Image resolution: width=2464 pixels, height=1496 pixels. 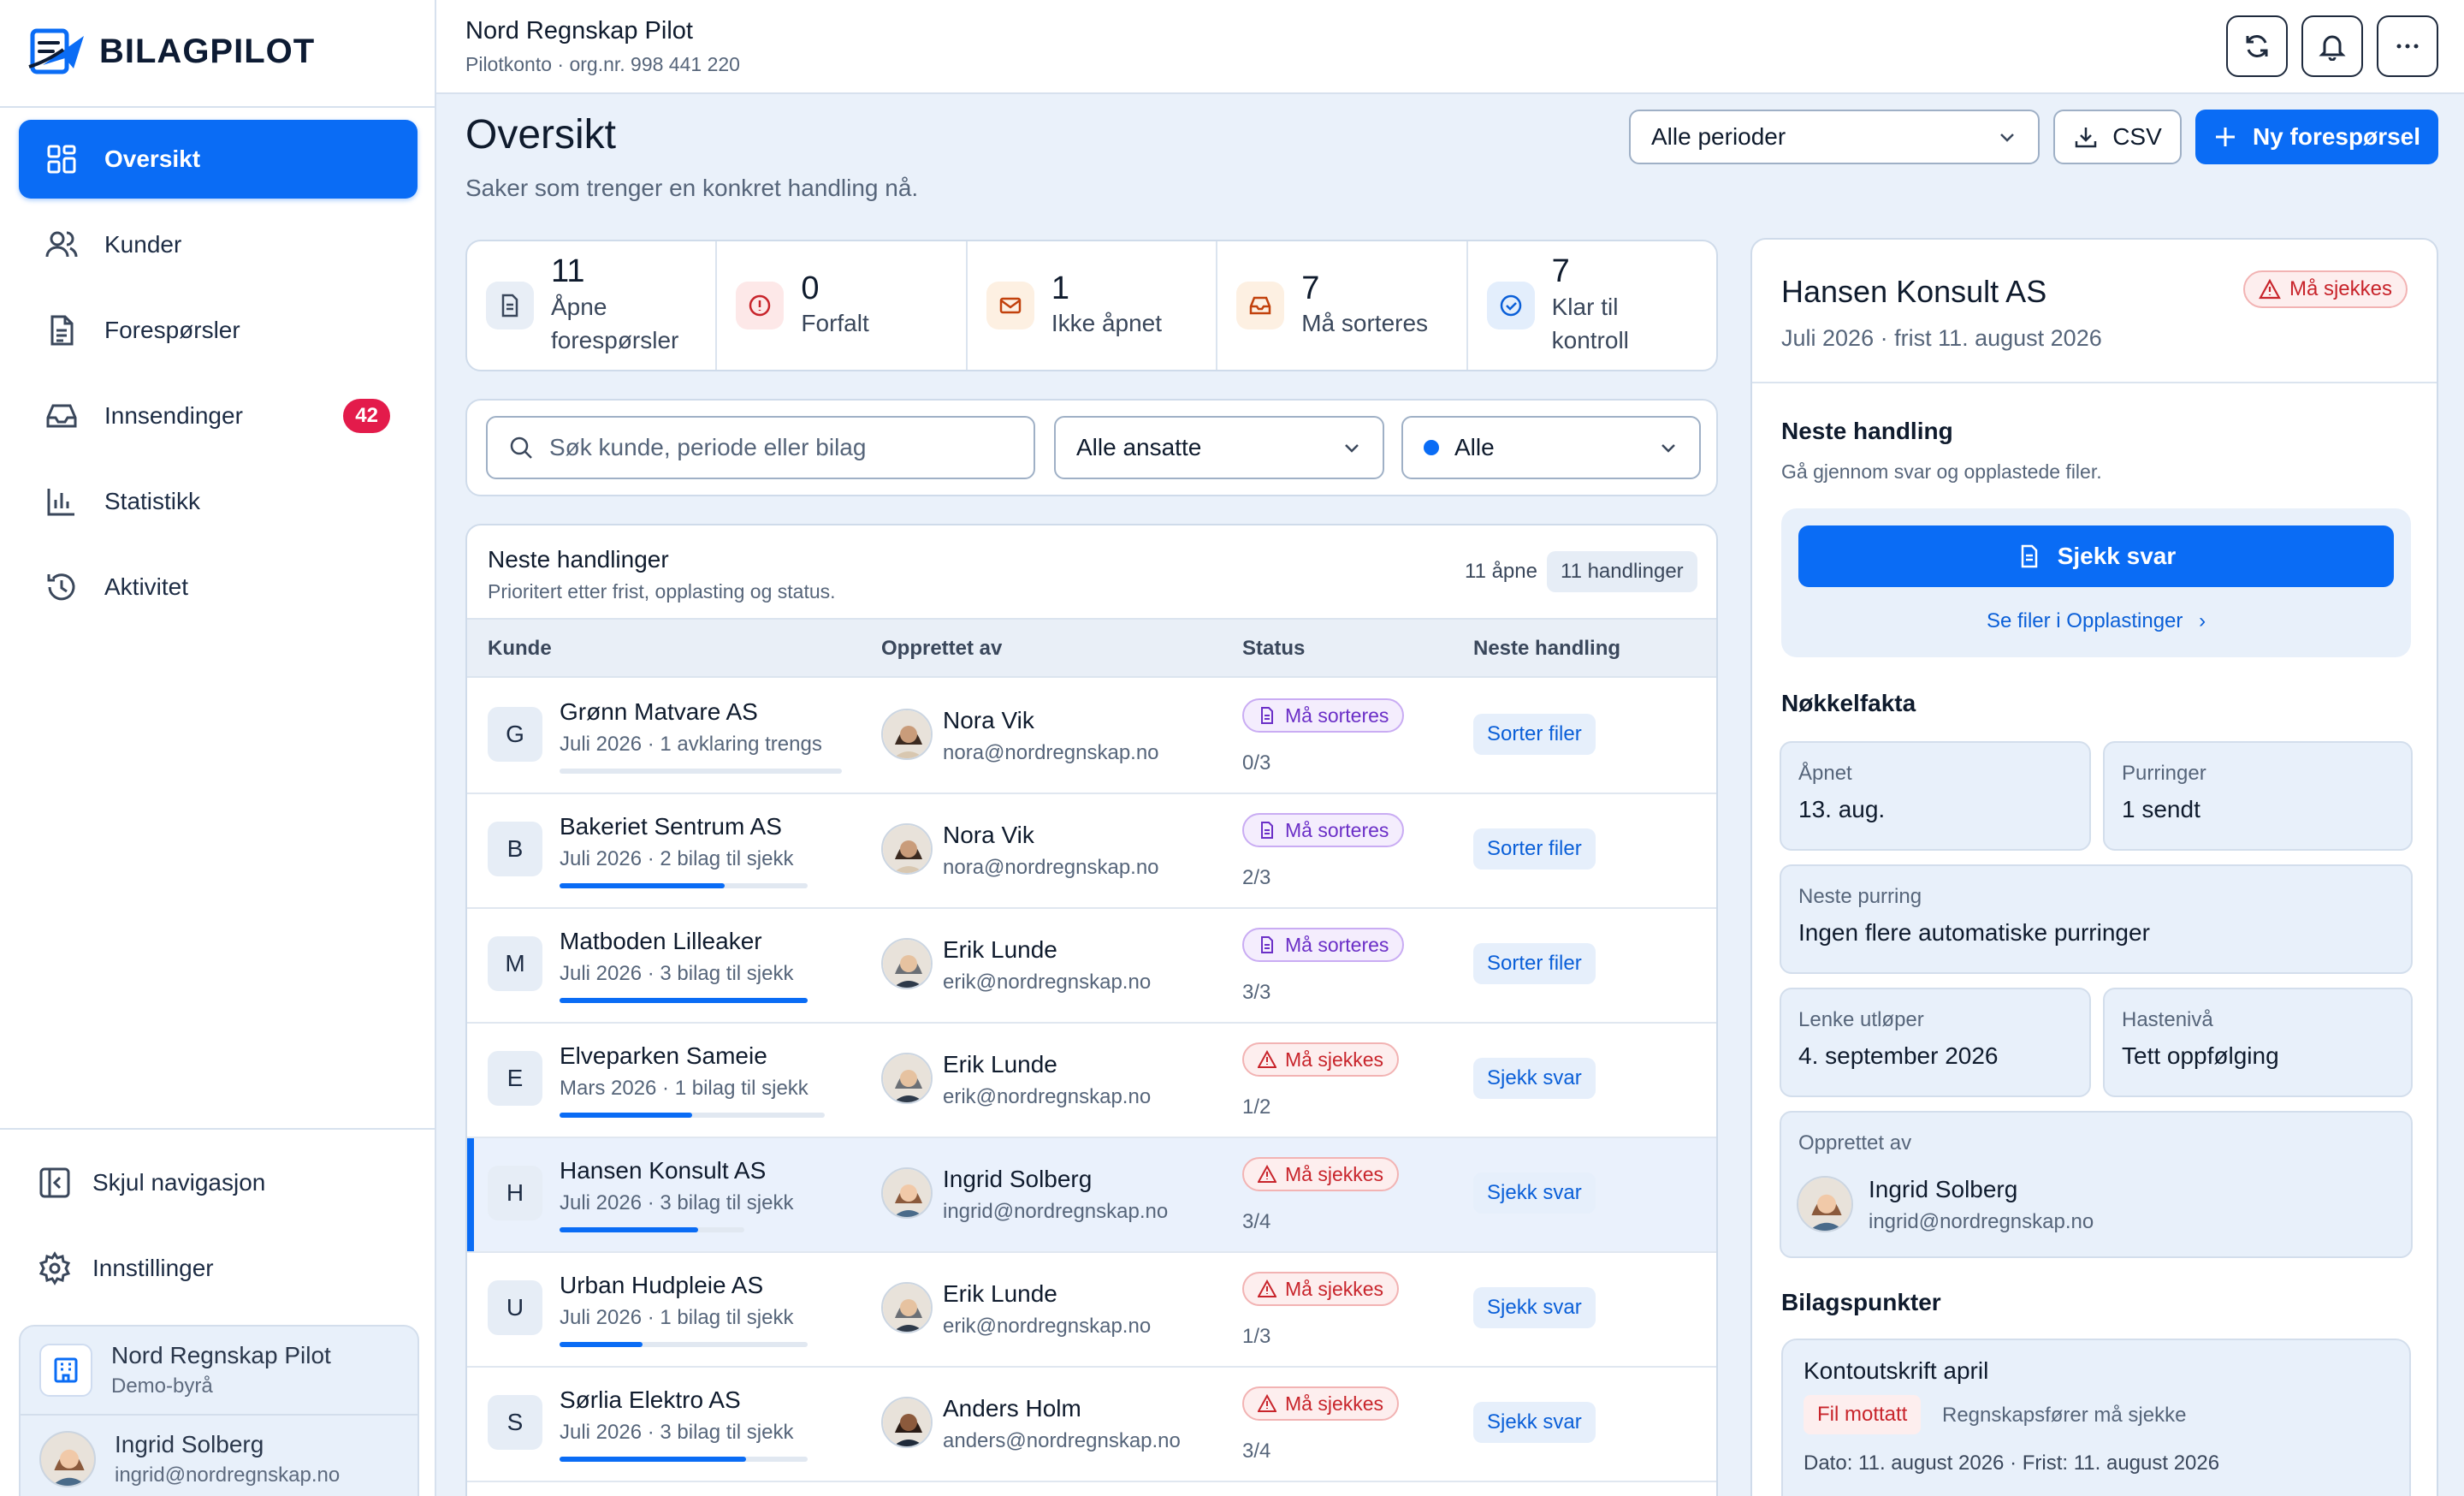 I want to click on bell-icon, so click(x=2332, y=48).